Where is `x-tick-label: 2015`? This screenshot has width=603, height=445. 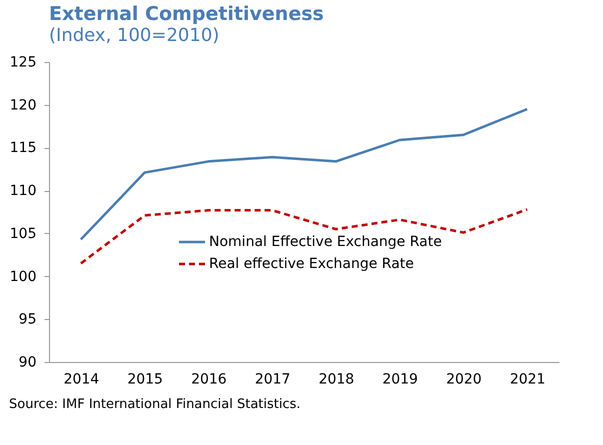 x-tick-label: 2015 is located at coordinates (145, 380).